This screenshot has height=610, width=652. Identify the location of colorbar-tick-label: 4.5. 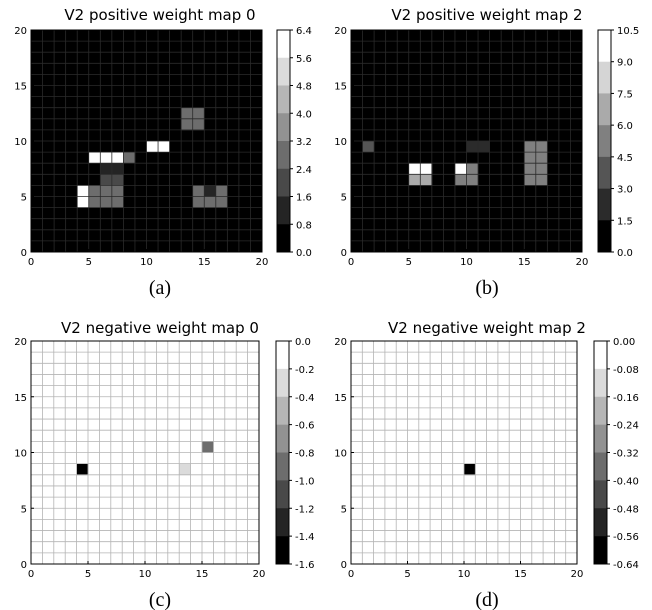
(625, 158).